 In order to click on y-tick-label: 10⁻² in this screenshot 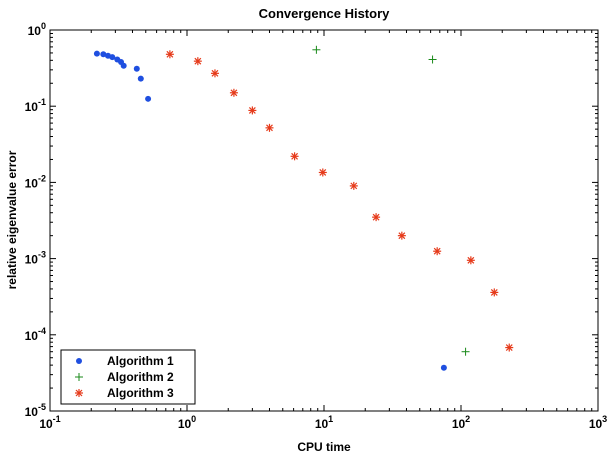, I will do `click(35, 181)`.